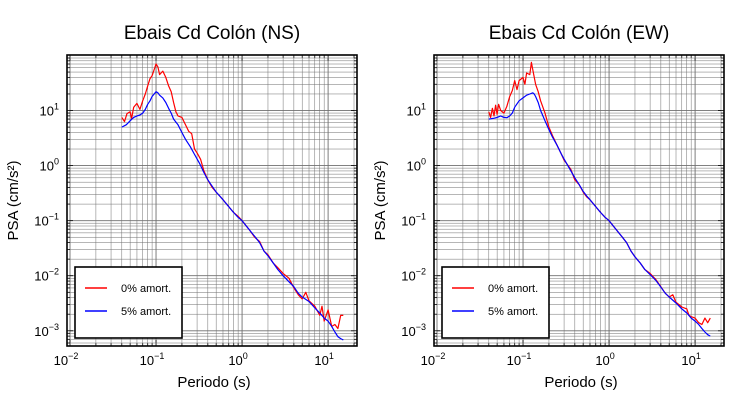 This screenshot has width=730, height=400. Describe the element at coordinates (212, 33) in the screenshot. I see `chart-title: Ebais Cd Colón (NS)` at that location.